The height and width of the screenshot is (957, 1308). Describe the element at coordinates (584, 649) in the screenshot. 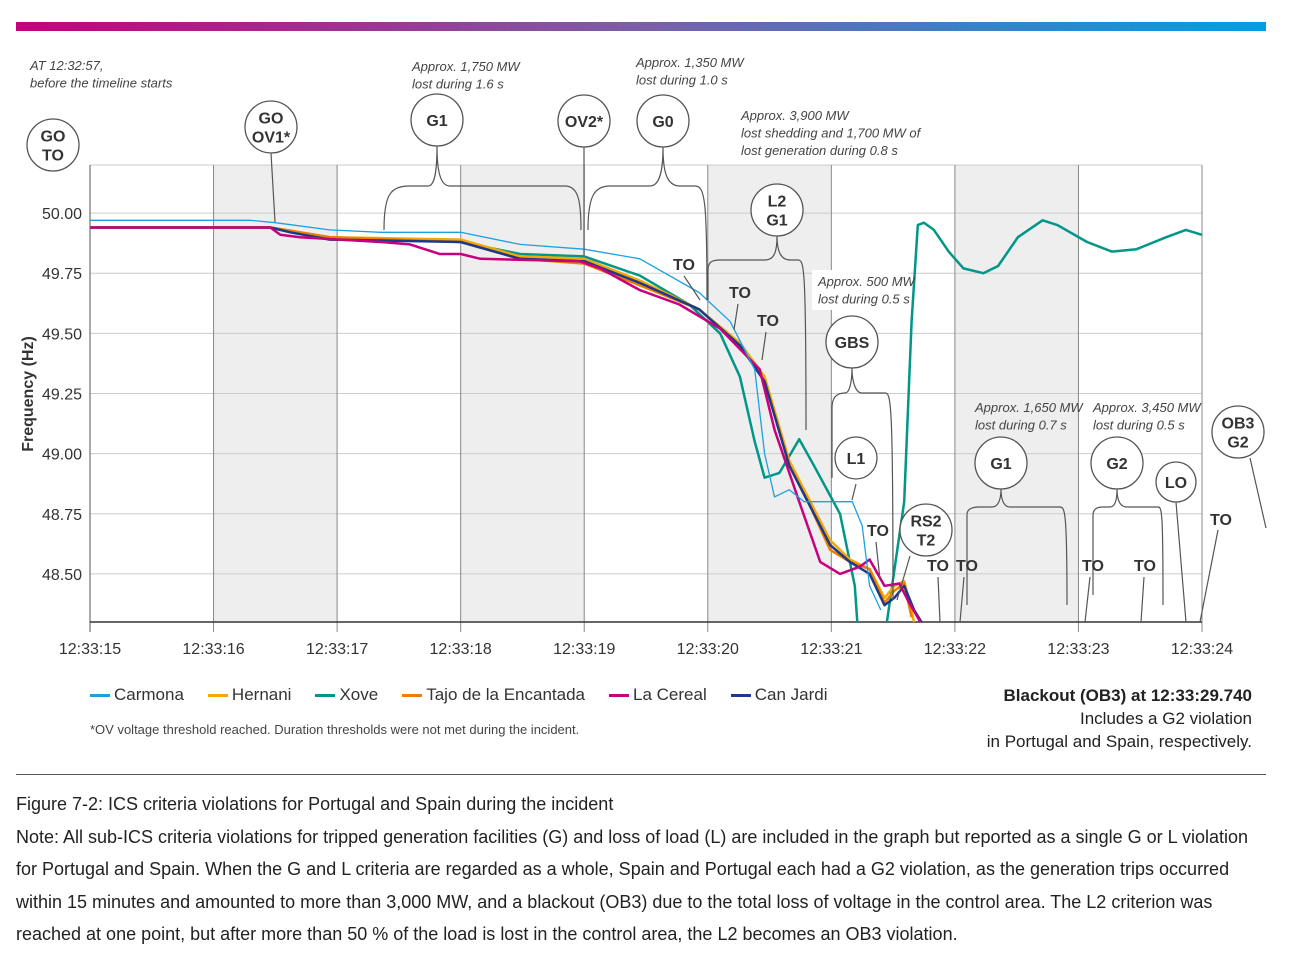

I see `x-tick-label: 12:33:19` at that location.